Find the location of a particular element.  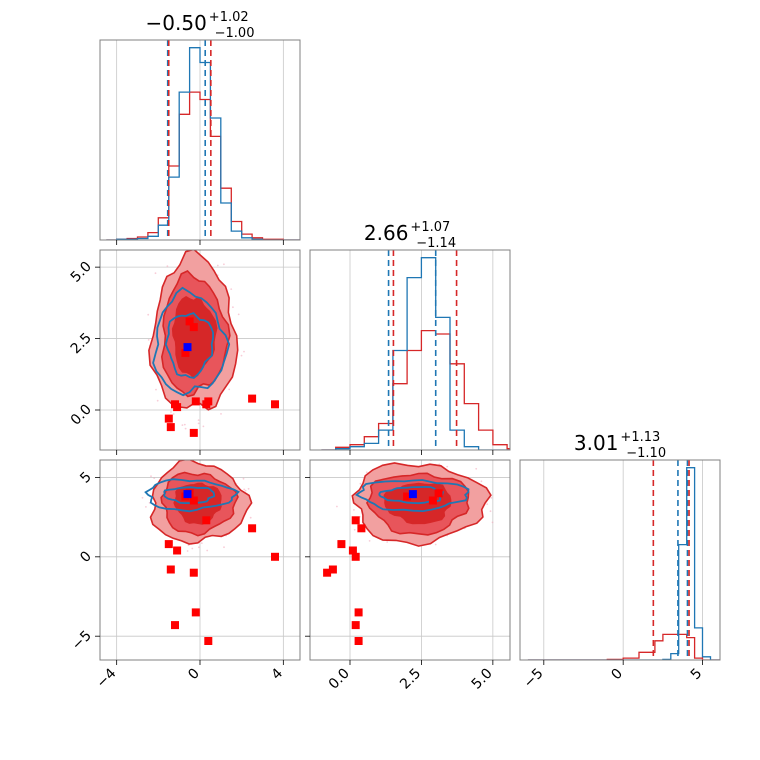

y-tick-label: 2.5 is located at coordinates (81, 343).